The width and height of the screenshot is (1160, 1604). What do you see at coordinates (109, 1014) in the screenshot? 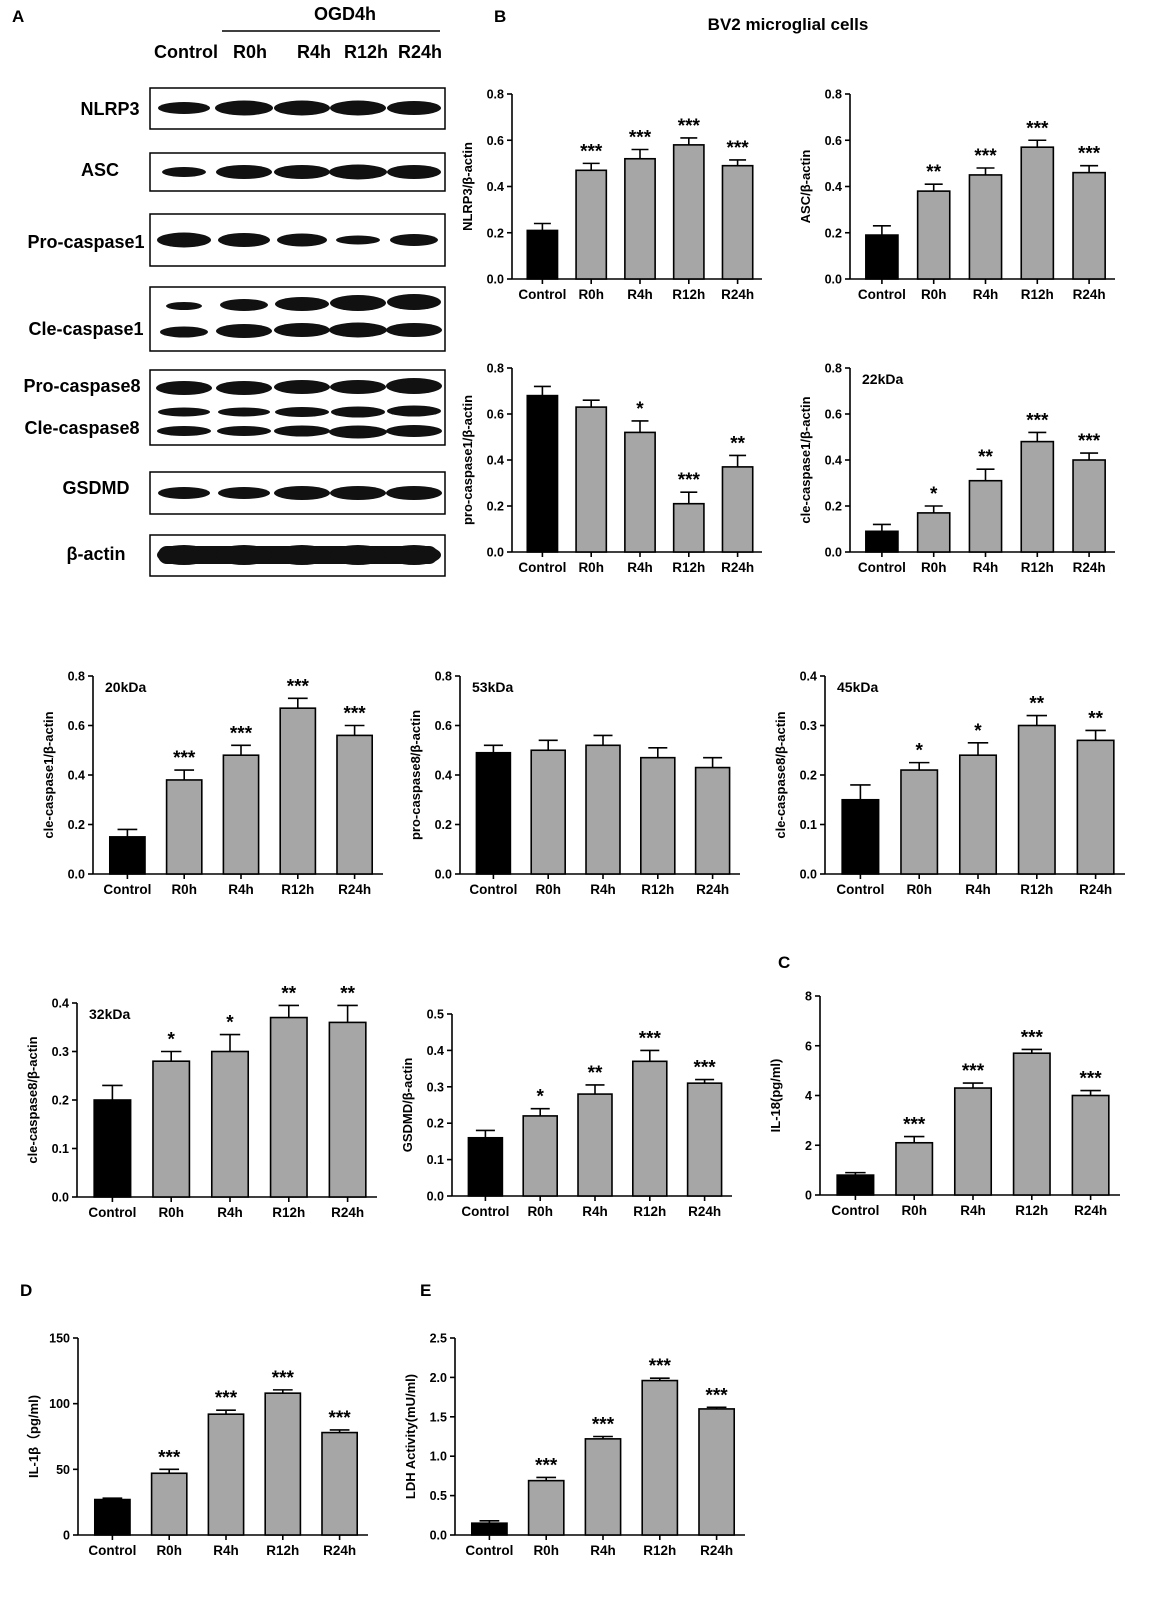
I see `inset-label: 32kDa` at bounding box center [109, 1014].